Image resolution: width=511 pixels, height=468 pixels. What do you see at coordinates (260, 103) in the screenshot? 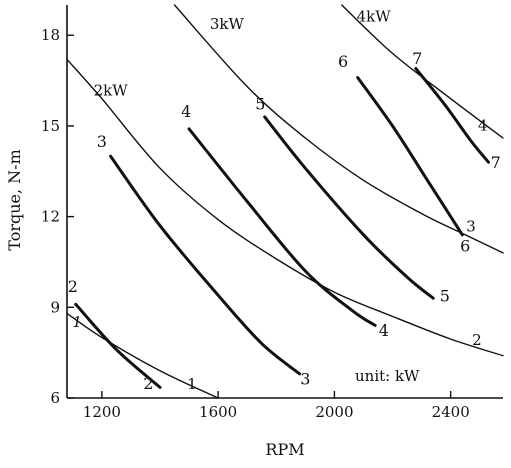
I see `series-label-start: 5` at bounding box center [260, 103].